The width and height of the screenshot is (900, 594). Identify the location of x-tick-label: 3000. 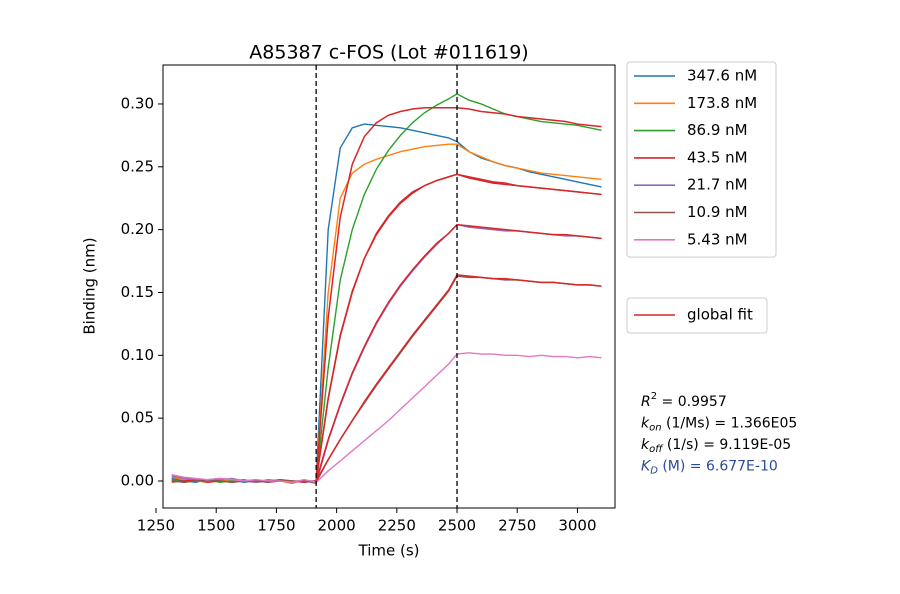
(577, 526).